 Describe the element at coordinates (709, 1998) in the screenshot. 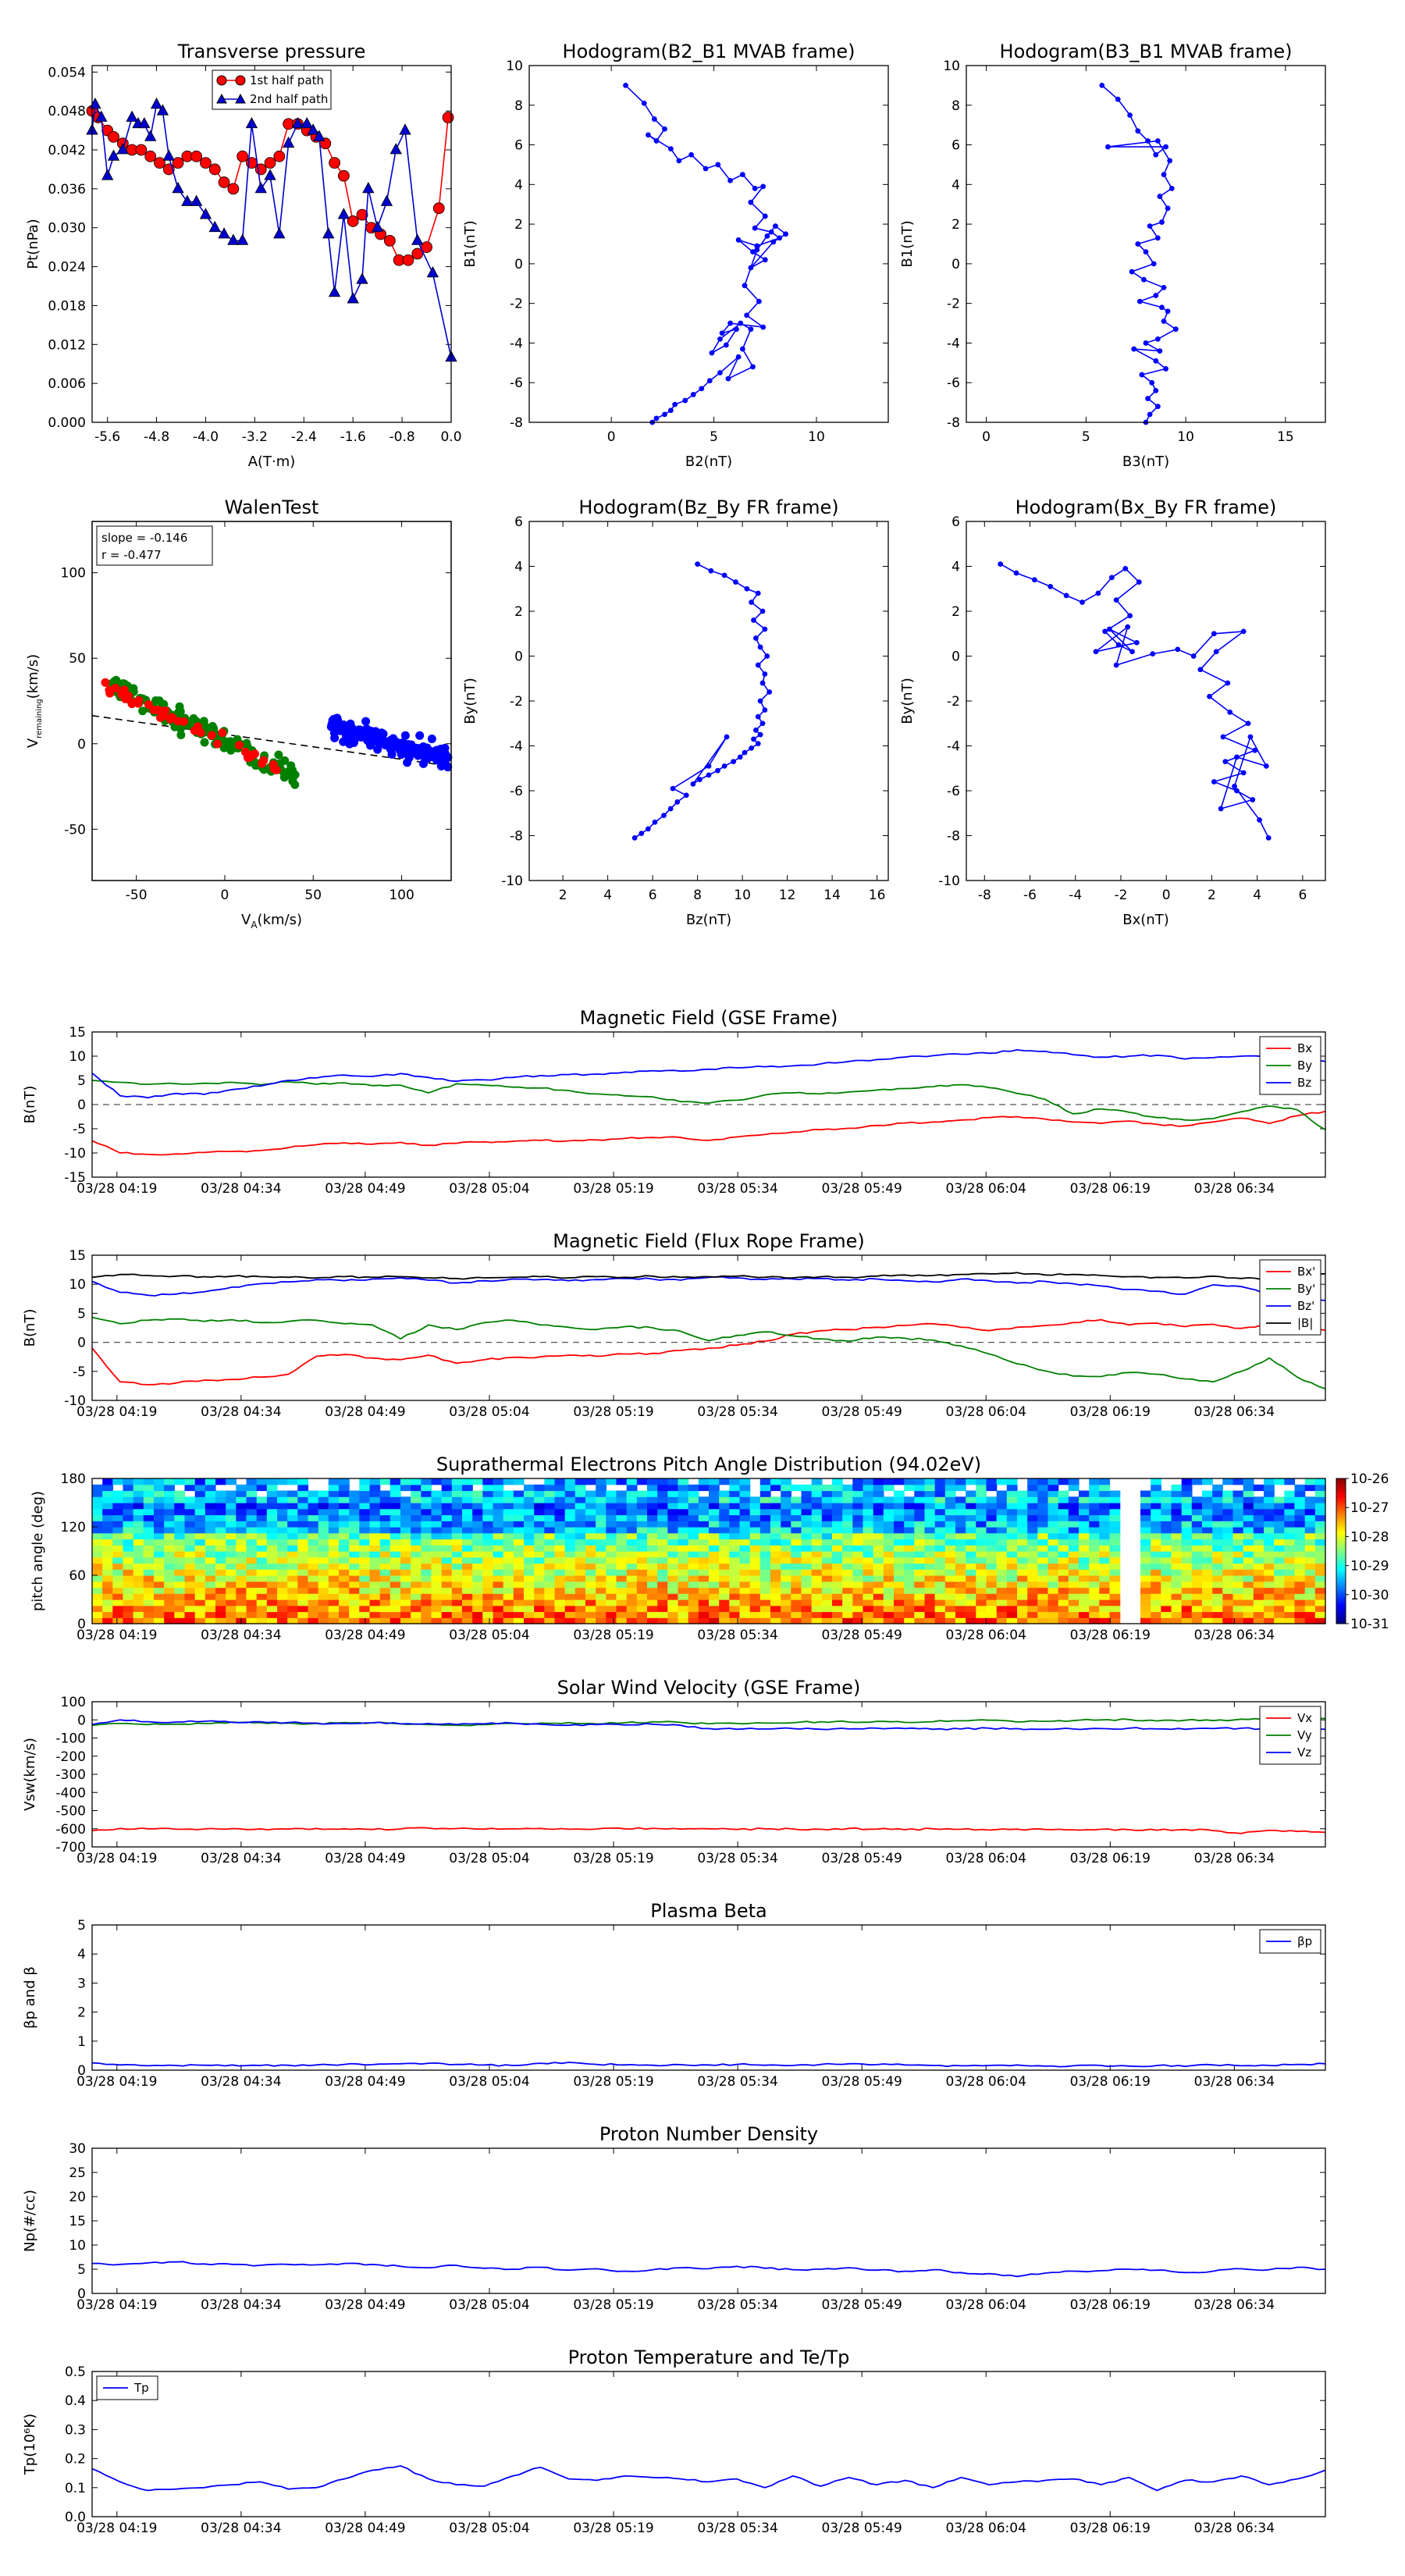

I see `panel10-frame` at that location.